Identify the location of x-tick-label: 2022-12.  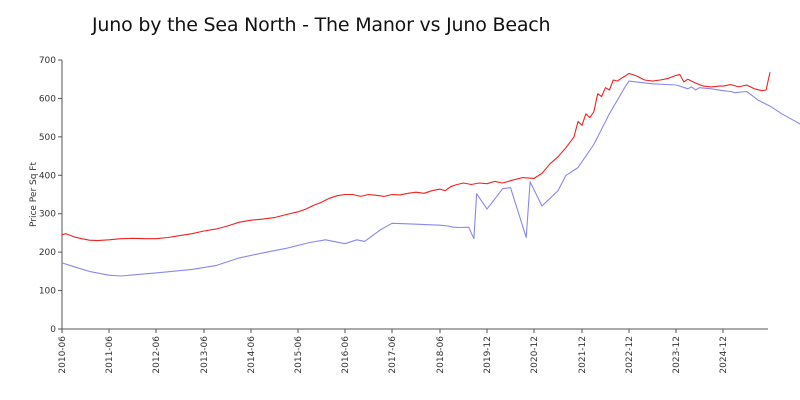
(630, 355).